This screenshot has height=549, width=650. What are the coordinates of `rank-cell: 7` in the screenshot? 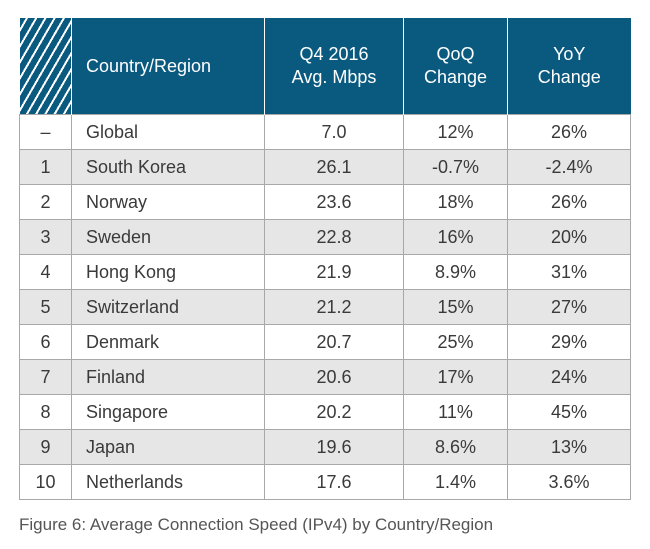 It's located at (45, 377).